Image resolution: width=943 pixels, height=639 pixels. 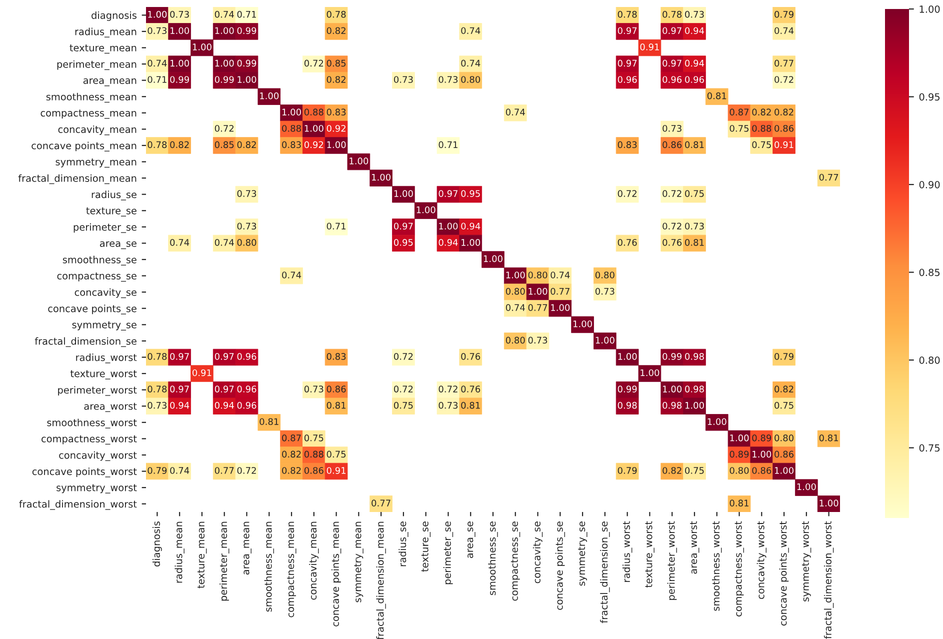 What do you see at coordinates (248, 548) in the screenshot?
I see `x-tick-label: area_mean` at bounding box center [248, 548].